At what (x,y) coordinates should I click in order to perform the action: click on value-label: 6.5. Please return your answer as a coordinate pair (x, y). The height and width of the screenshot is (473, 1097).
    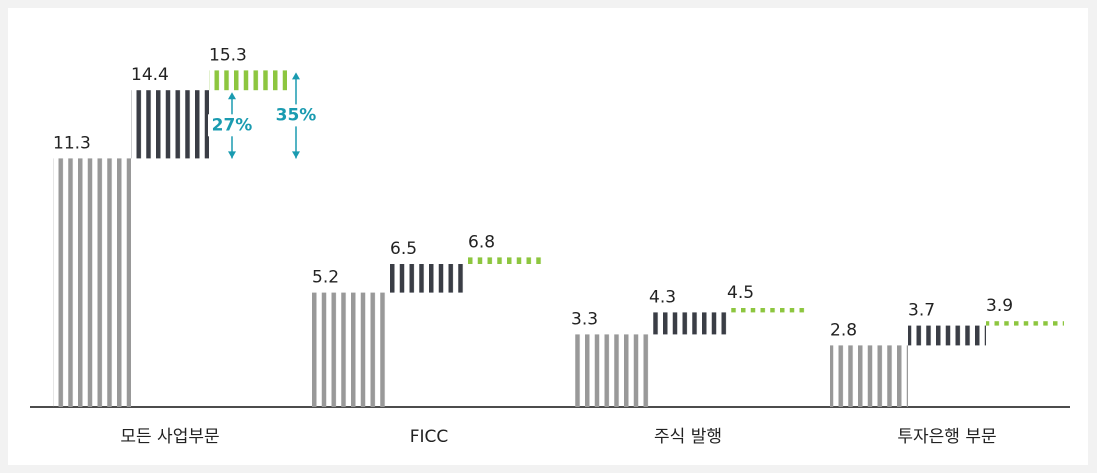
    Looking at the image, I should click on (403, 249).